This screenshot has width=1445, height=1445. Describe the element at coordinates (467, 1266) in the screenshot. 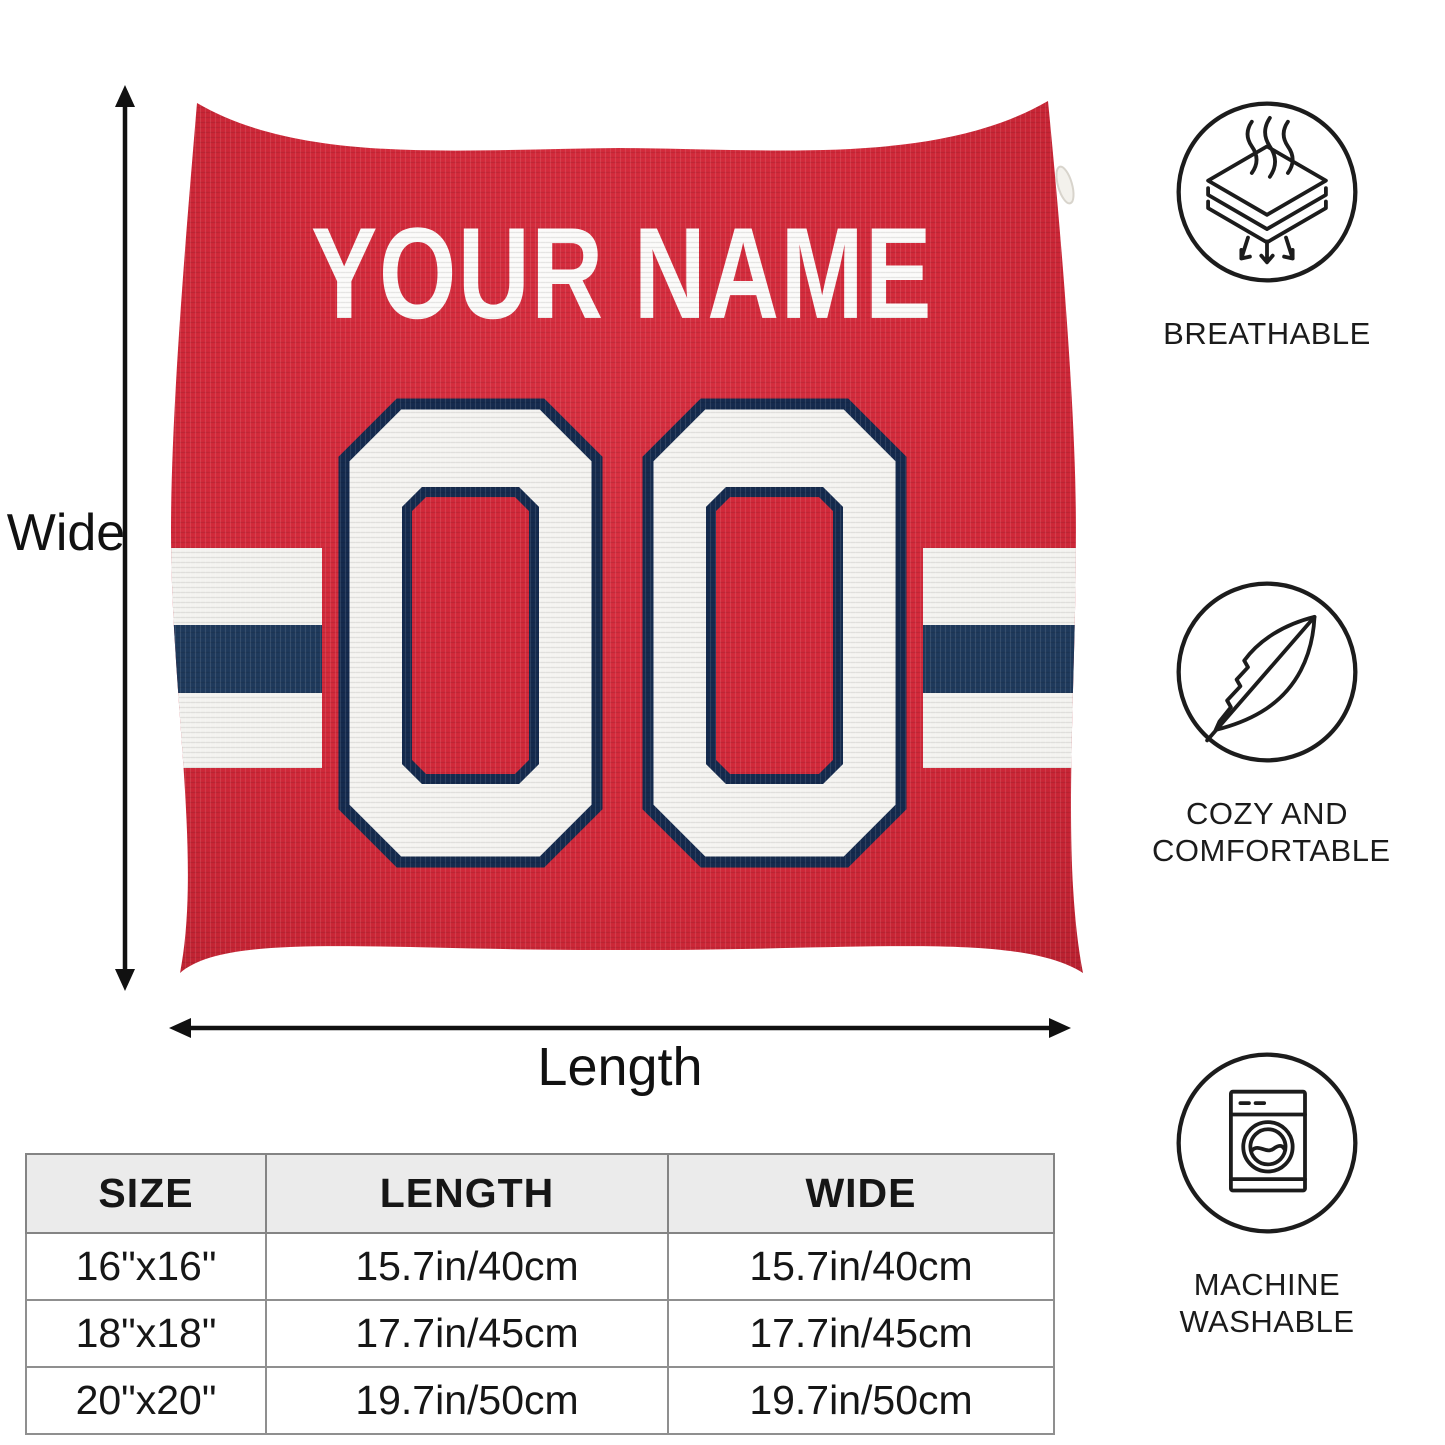

I see `cell-length: 15.7in/40cm` at that location.